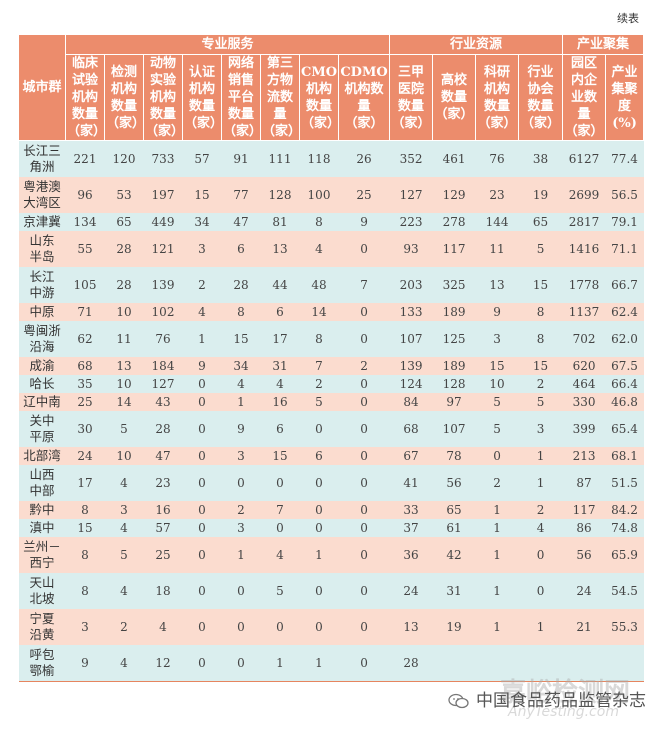 The image size is (659, 734). What do you see at coordinates (624, 663) in the screenshot?
I see `table-cell` at bounding box center [624, 663].